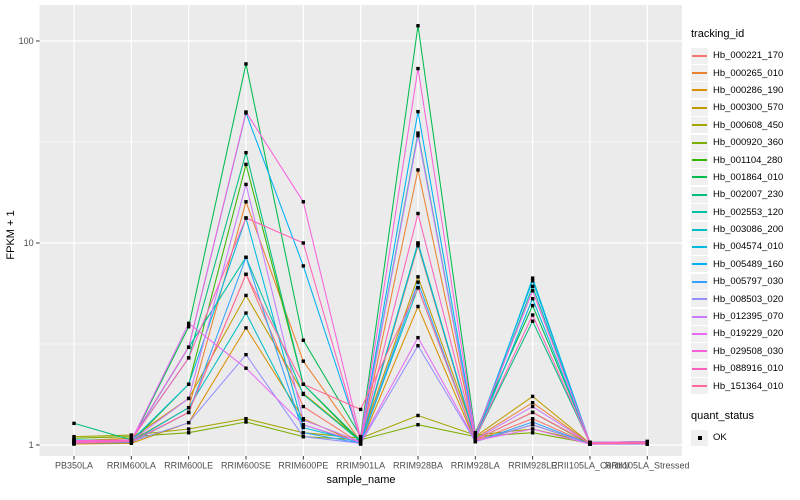  I want to click on legend-item-label: Hb_151364_010, so click(748, 386).